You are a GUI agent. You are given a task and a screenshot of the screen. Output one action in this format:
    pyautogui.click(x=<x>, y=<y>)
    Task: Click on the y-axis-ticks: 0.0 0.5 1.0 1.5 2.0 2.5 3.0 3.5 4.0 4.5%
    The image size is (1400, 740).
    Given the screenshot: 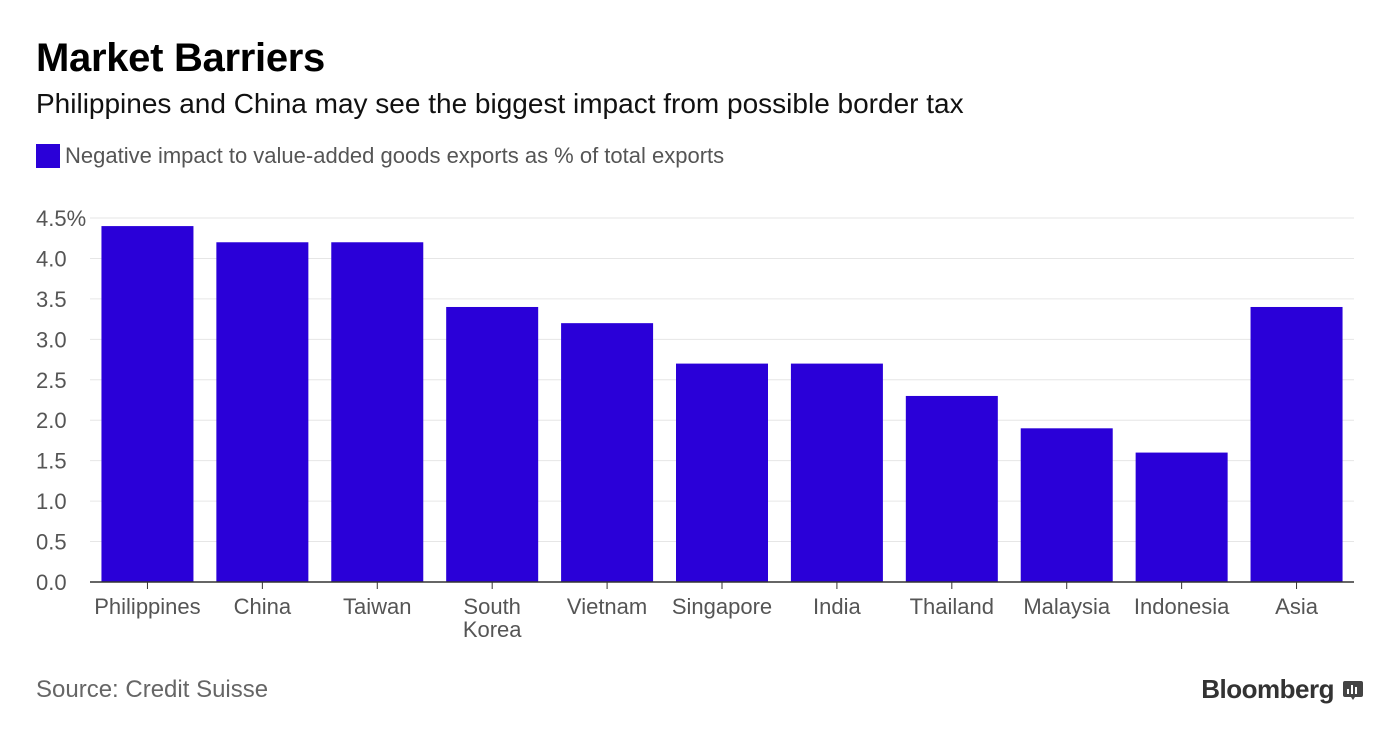 What is the action you would take?
    pyautogui.click(x=61, y=400)
    